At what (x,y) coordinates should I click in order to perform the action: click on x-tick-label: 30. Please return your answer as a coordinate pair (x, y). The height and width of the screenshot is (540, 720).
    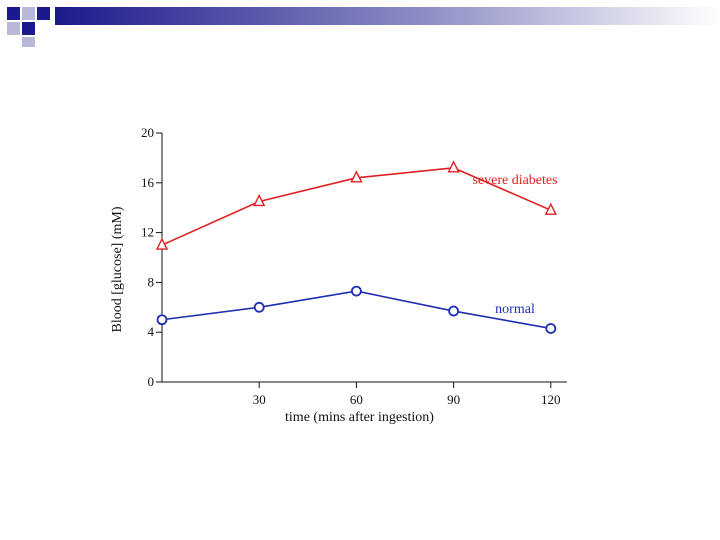
    Looking at the image, I should click on (259, 399).